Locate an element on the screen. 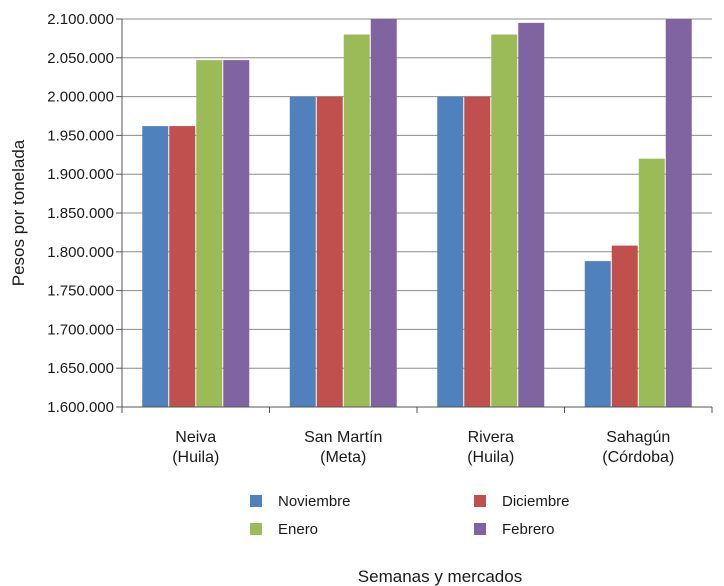 Image resolution: width=724 pixels, height=586 pixels. x-category-label: Rivera (Huila) is located at coordinates (490, 447).